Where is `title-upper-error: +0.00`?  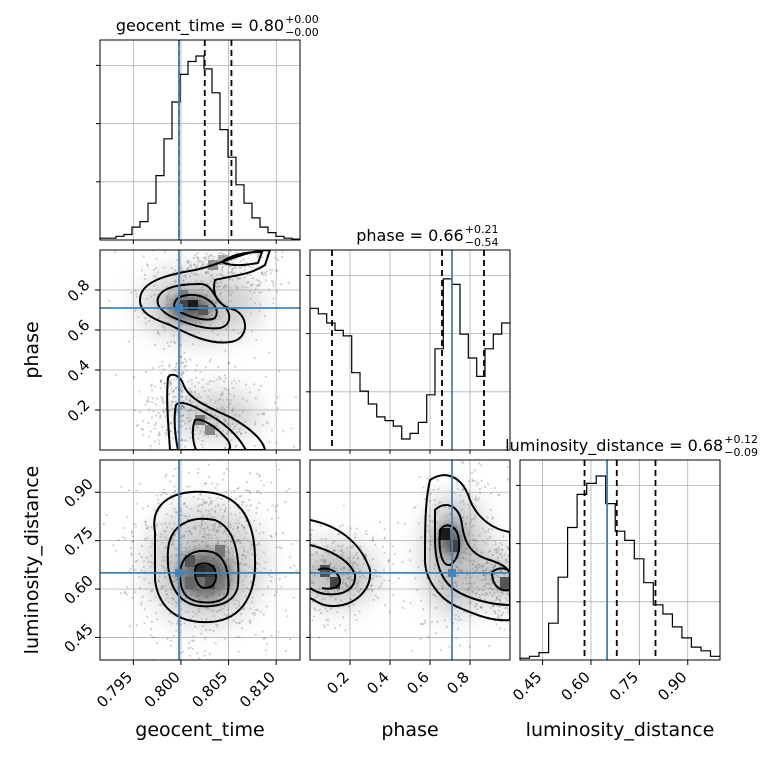 title-upper-error: +0.00 is located at coordinates (302, 19).